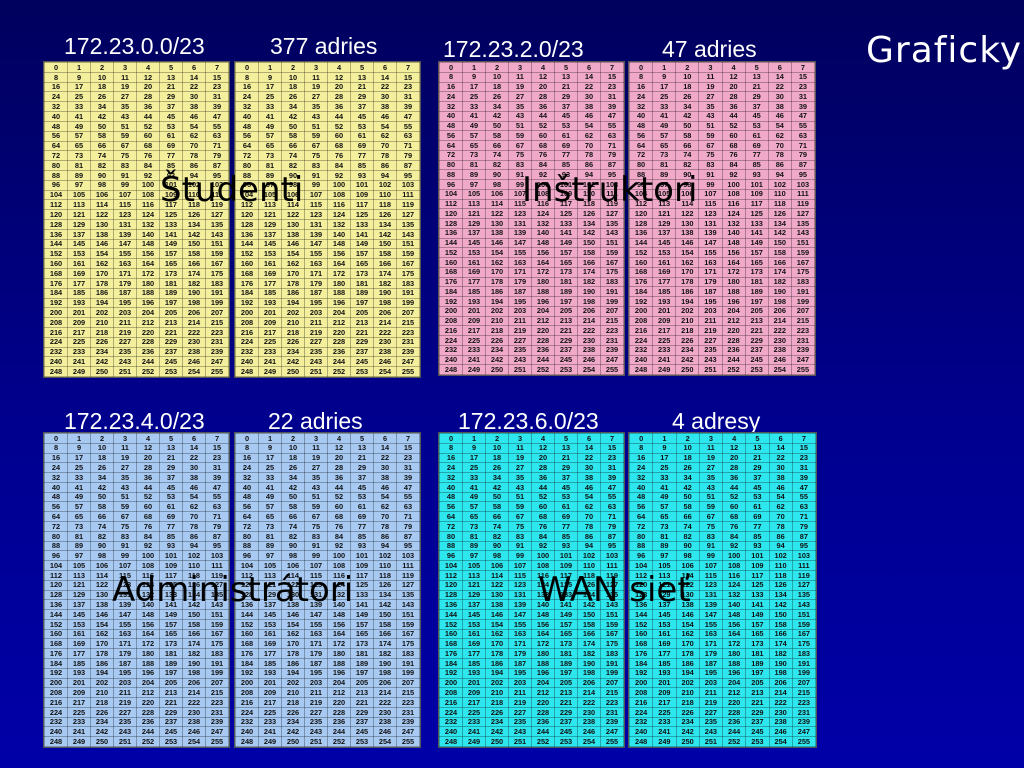 This screenshot has width=1024, height=768. What do you see at coordinates (497, 223) in the screenshot?
I see `table-cell: 130` at bounding box center [497, 223].